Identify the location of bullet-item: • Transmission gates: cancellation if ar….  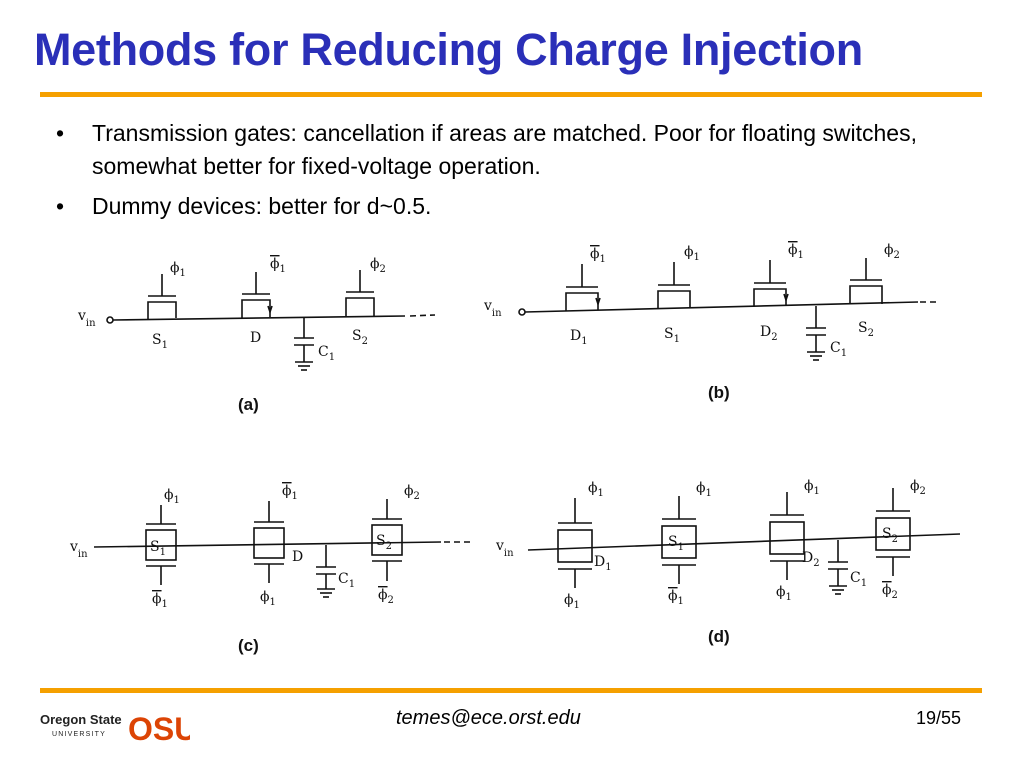
(506, 150).